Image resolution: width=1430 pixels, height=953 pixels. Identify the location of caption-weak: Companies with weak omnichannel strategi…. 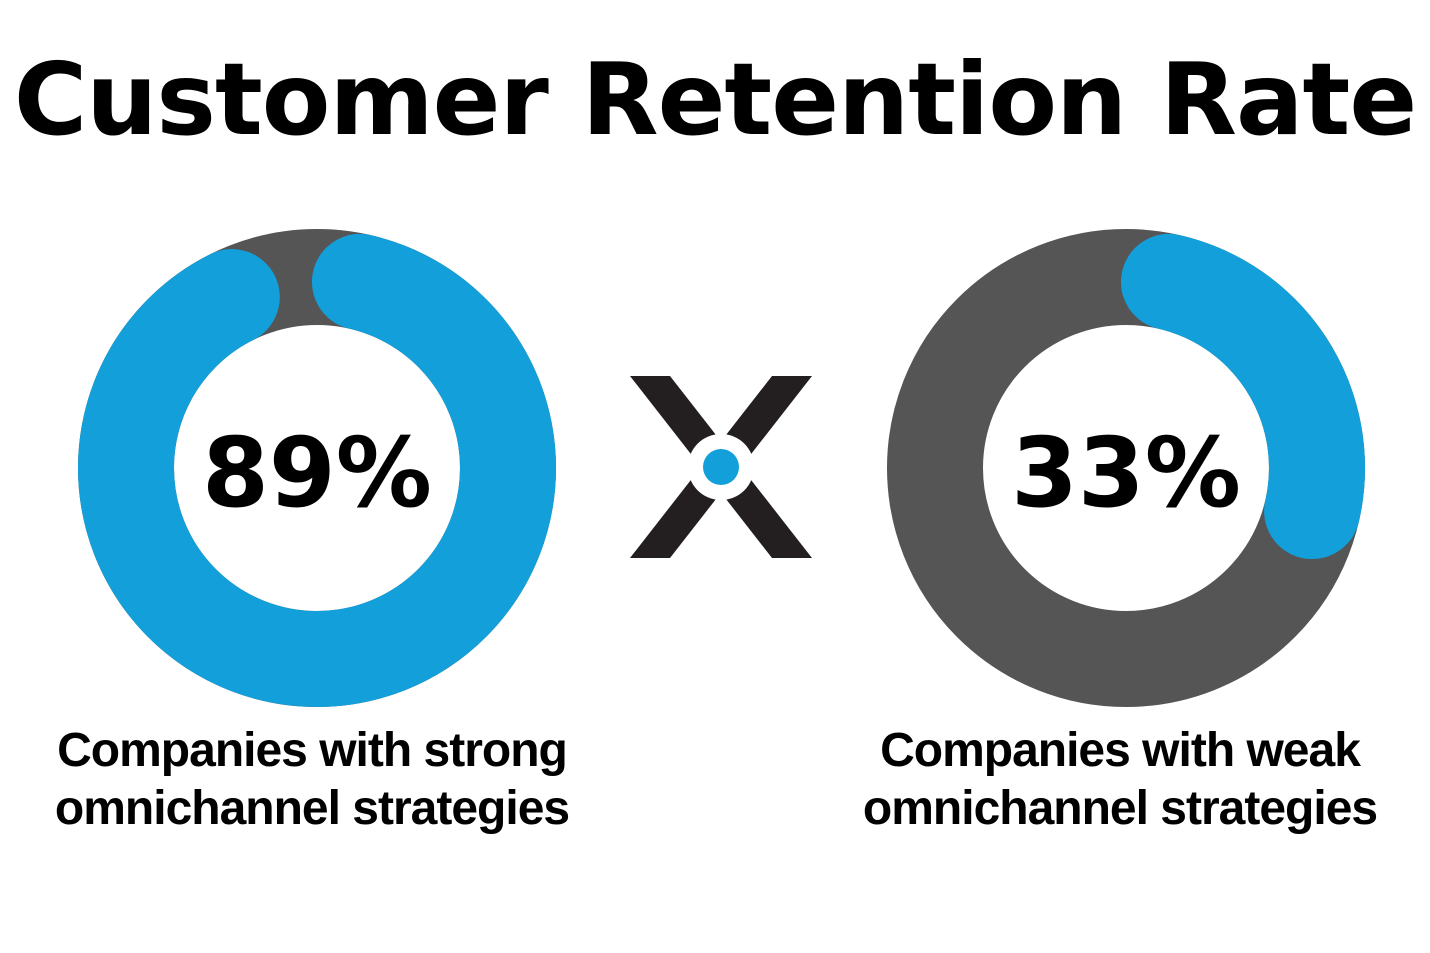
(1120, 780).